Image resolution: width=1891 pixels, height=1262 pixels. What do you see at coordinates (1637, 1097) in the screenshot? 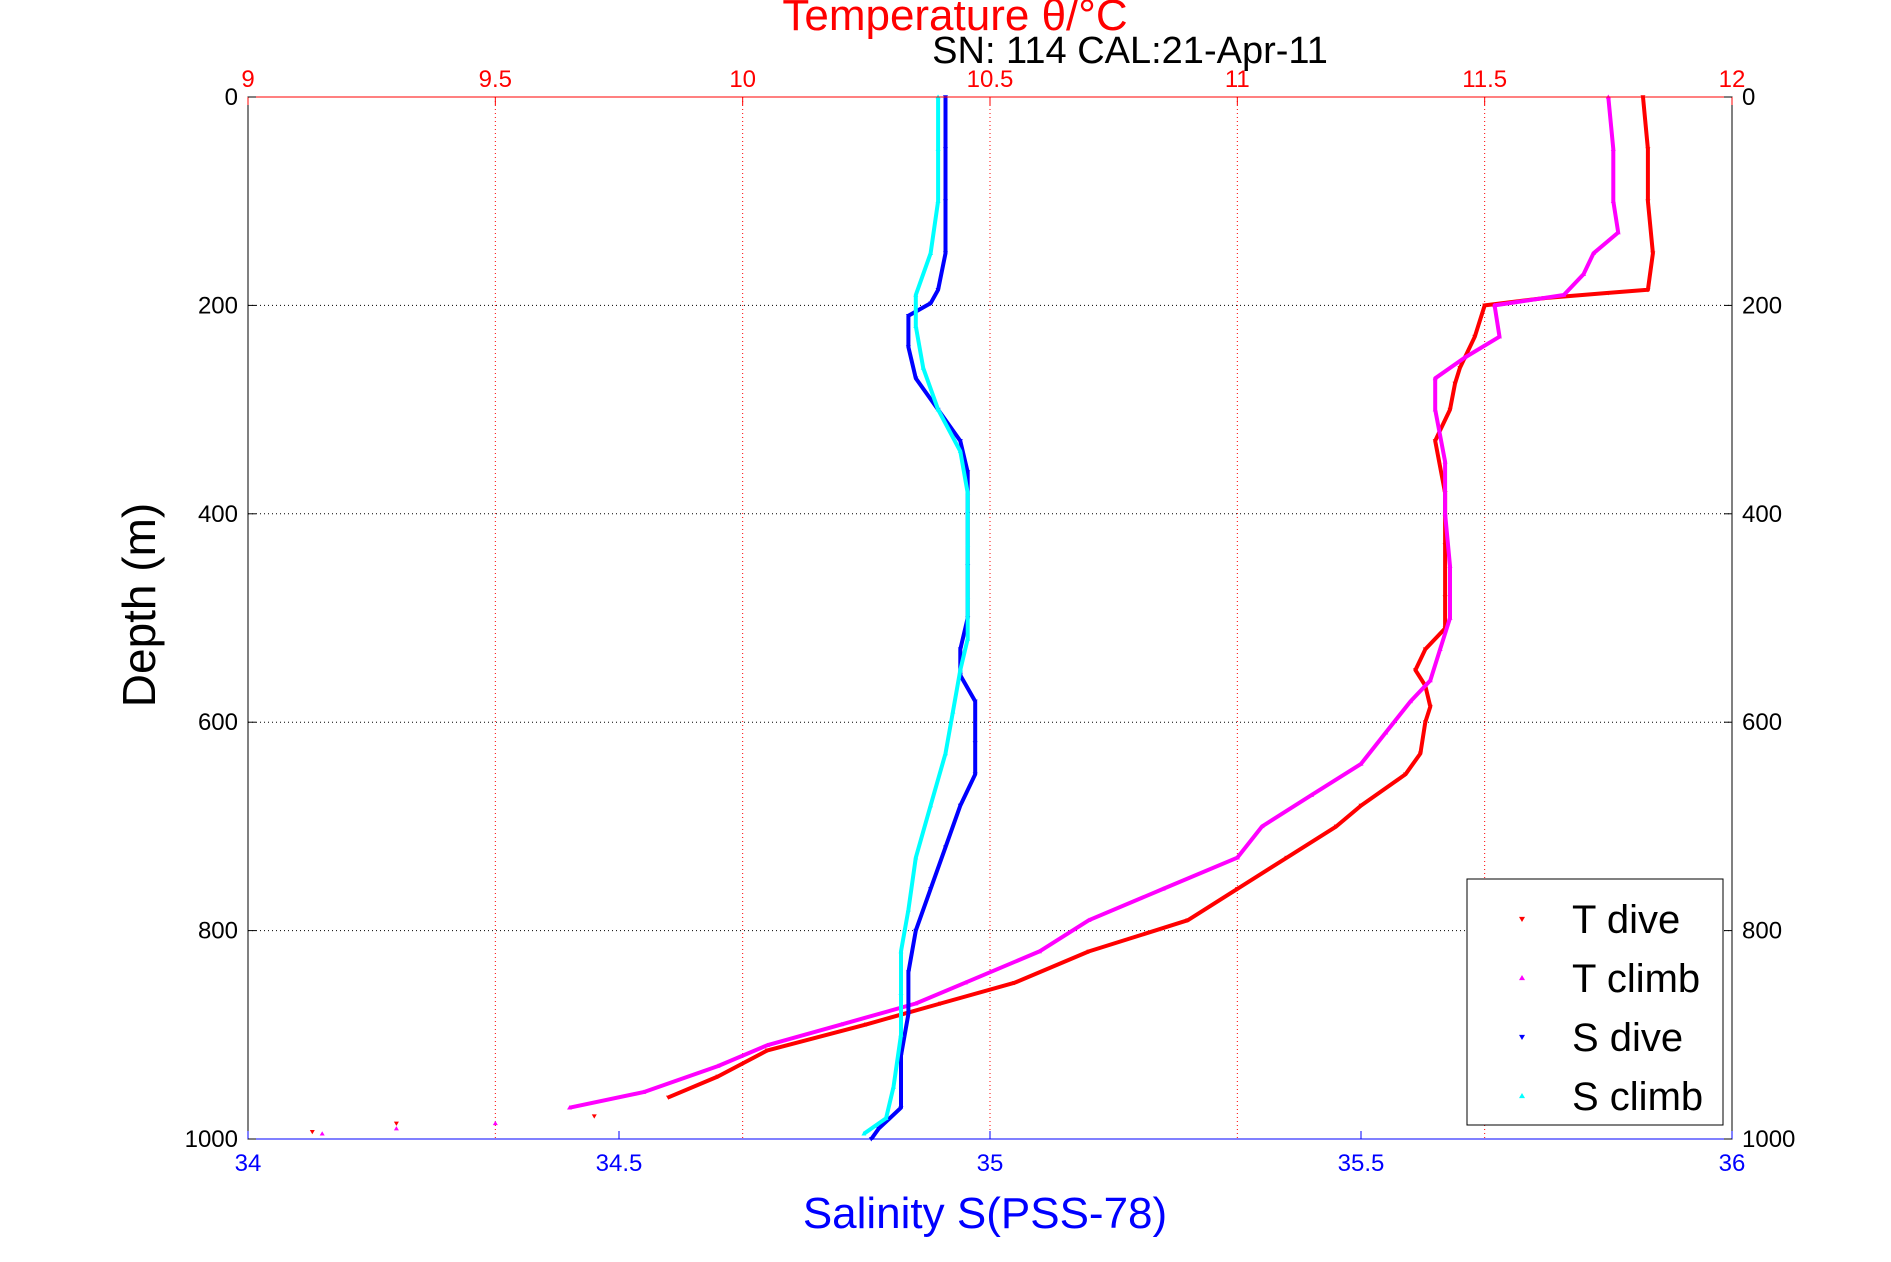
I see `legend-label: S climb` at bounding box center [1637, 1097].